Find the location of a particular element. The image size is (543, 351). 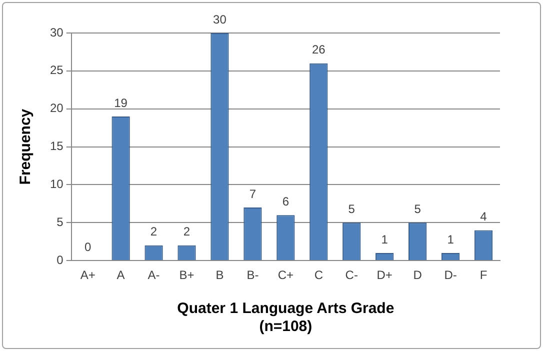

data-label: 7 is located at coordinates (252, 193).